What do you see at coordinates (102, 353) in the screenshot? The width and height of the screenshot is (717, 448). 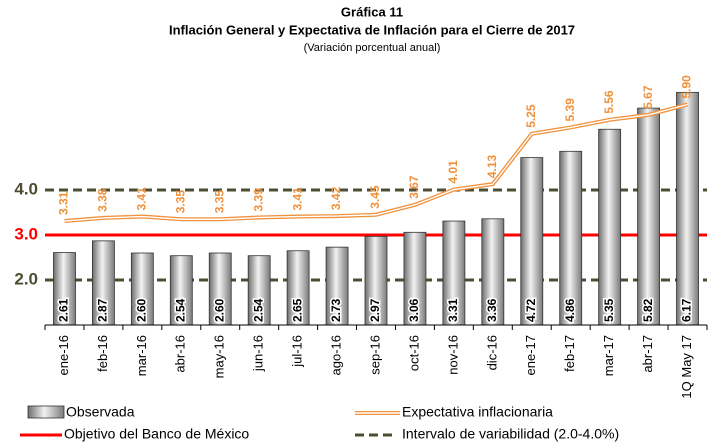 I see `x-tick-label: feb-16` at bounding box center [102, 353].